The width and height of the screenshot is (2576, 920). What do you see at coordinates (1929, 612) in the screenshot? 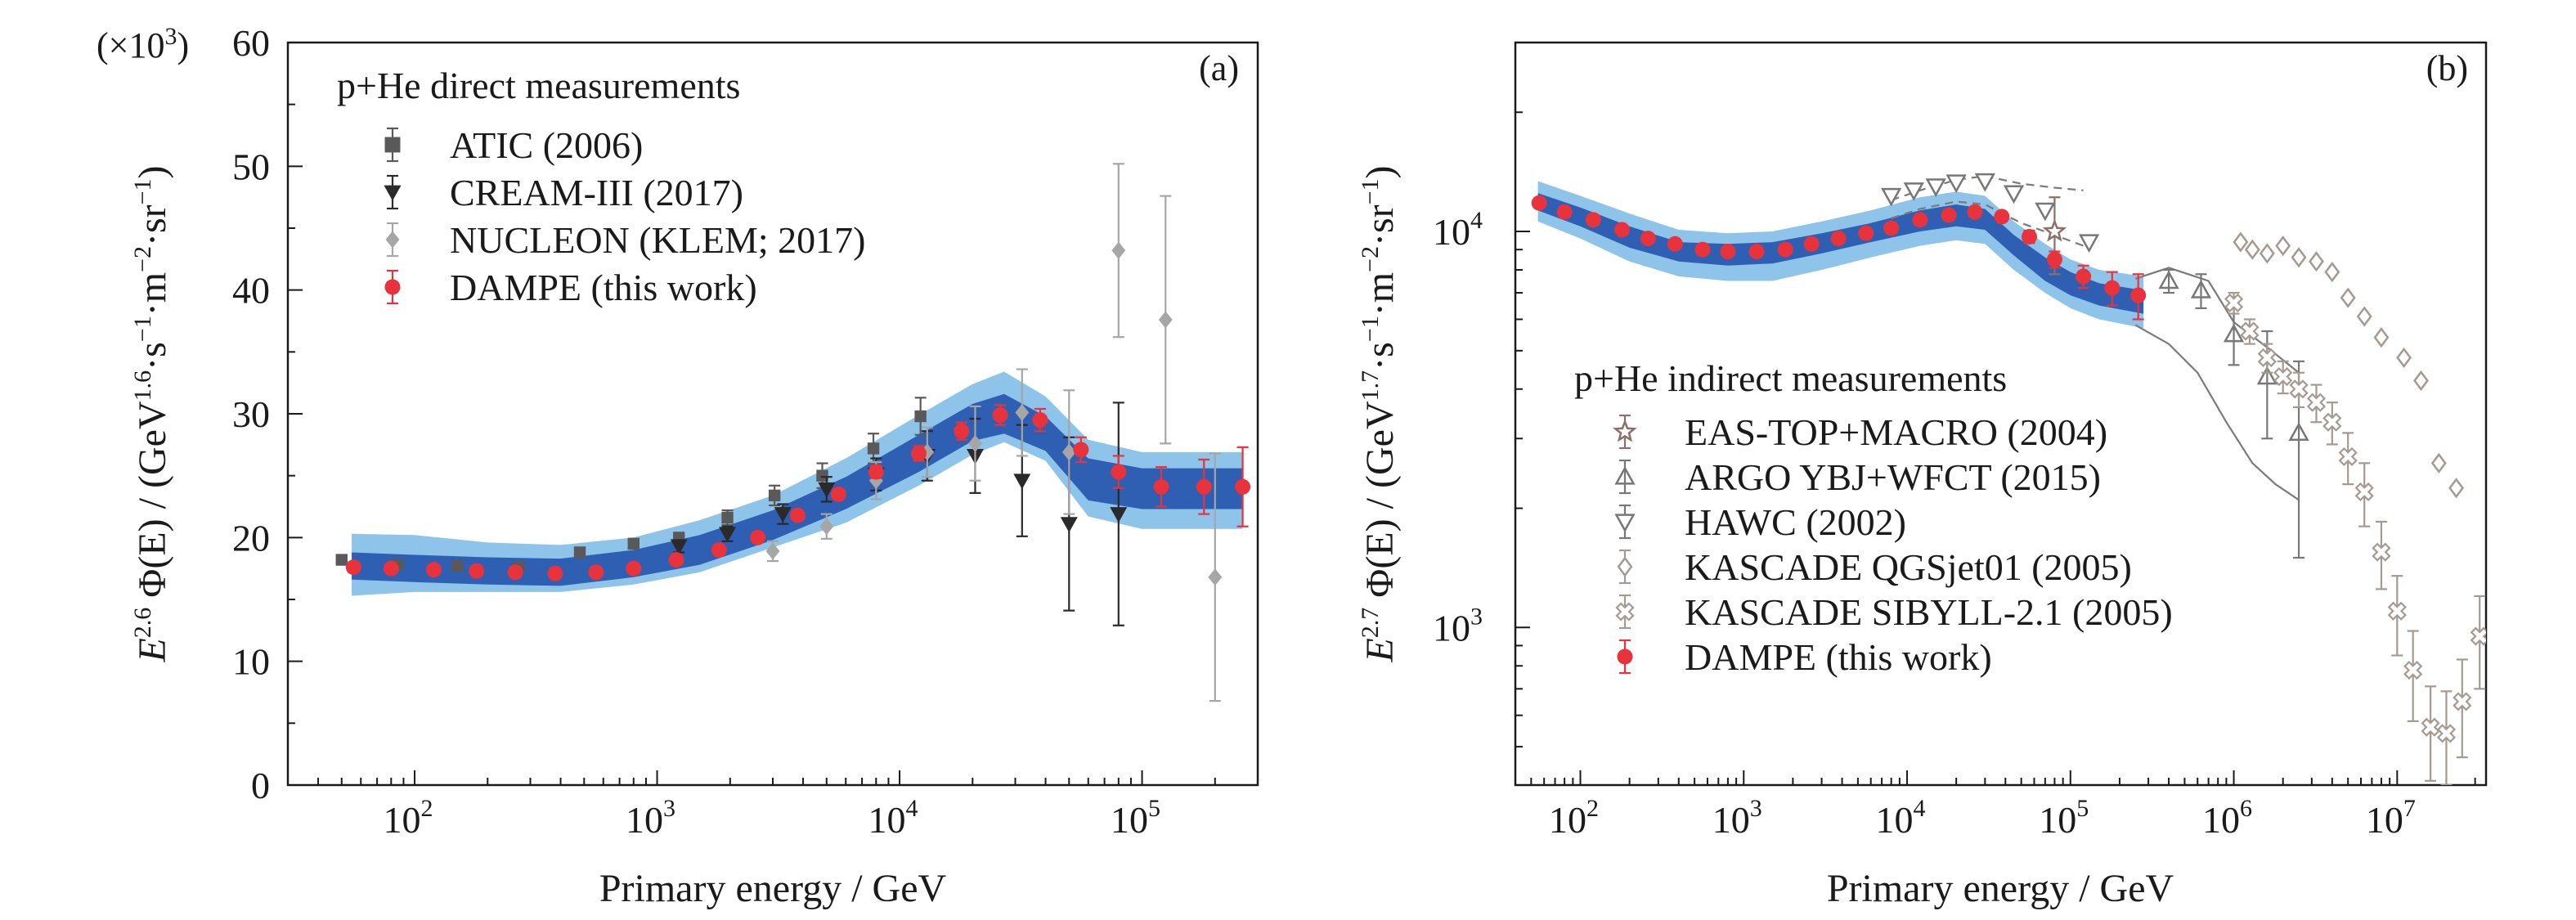
I see `legend-label: KASCADE SIBYLL-2.1 (2005)` at bounding box center [1929, 612].